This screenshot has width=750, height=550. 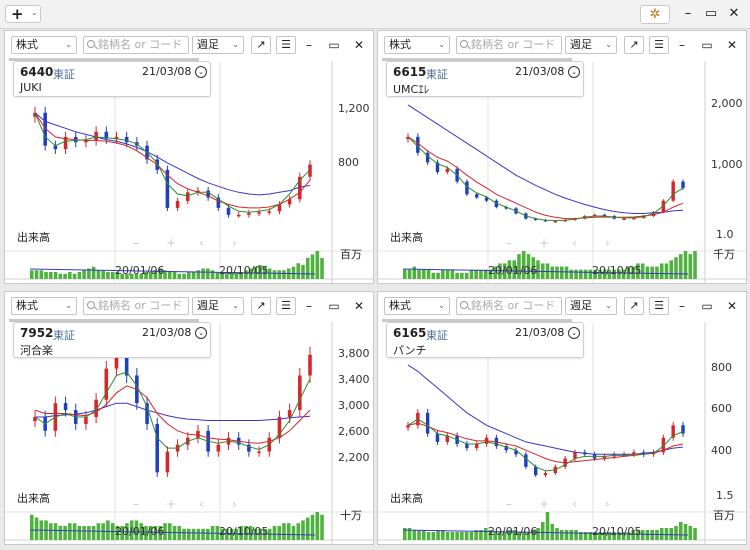 I want to click on gear-icon: ✲, so click(x=655, y=14).